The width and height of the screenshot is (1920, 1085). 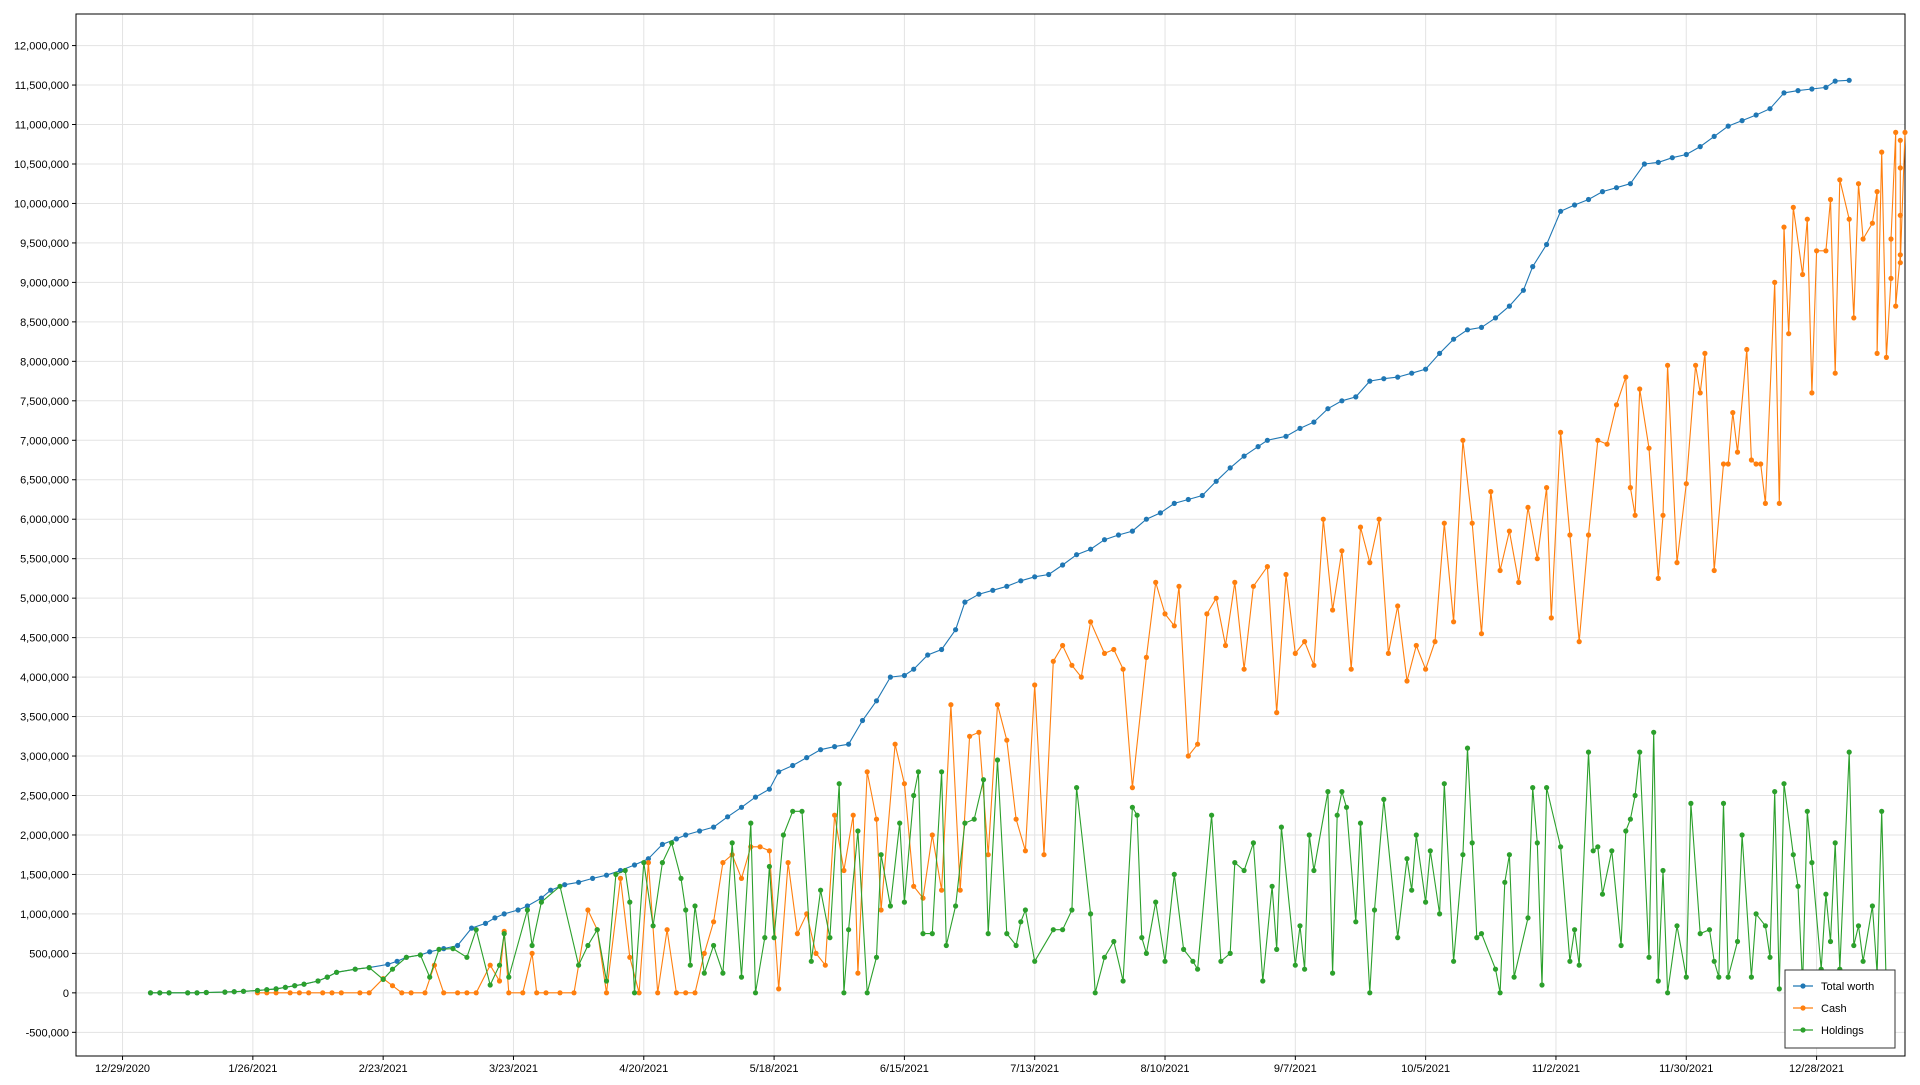 What do you see at coordinates (904, 1069) in the screenshot?
I see `x-tick-label: 6/15/2021` at bounding box center [904, 1069].